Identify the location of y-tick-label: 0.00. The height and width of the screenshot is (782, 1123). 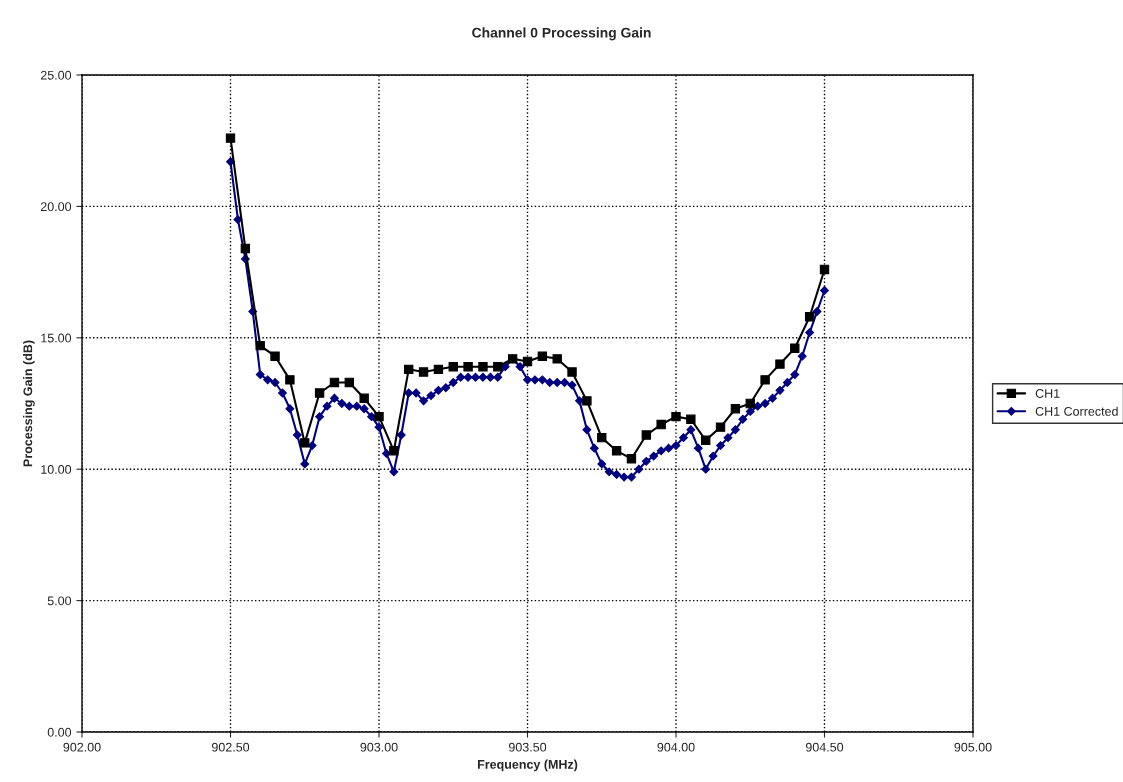
(59, 732).